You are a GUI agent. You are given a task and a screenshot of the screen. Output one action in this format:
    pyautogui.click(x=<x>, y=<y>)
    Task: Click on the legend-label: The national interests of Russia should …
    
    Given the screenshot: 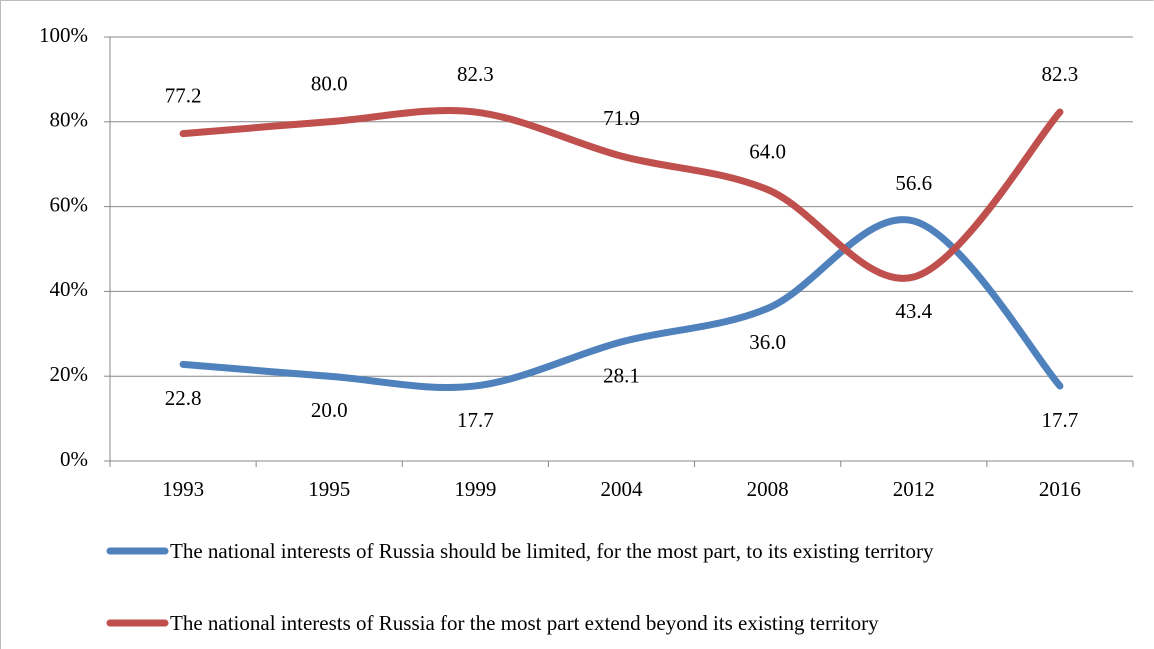 What is the action you would take?
    pyautogui.click(x=552, y=551)
    